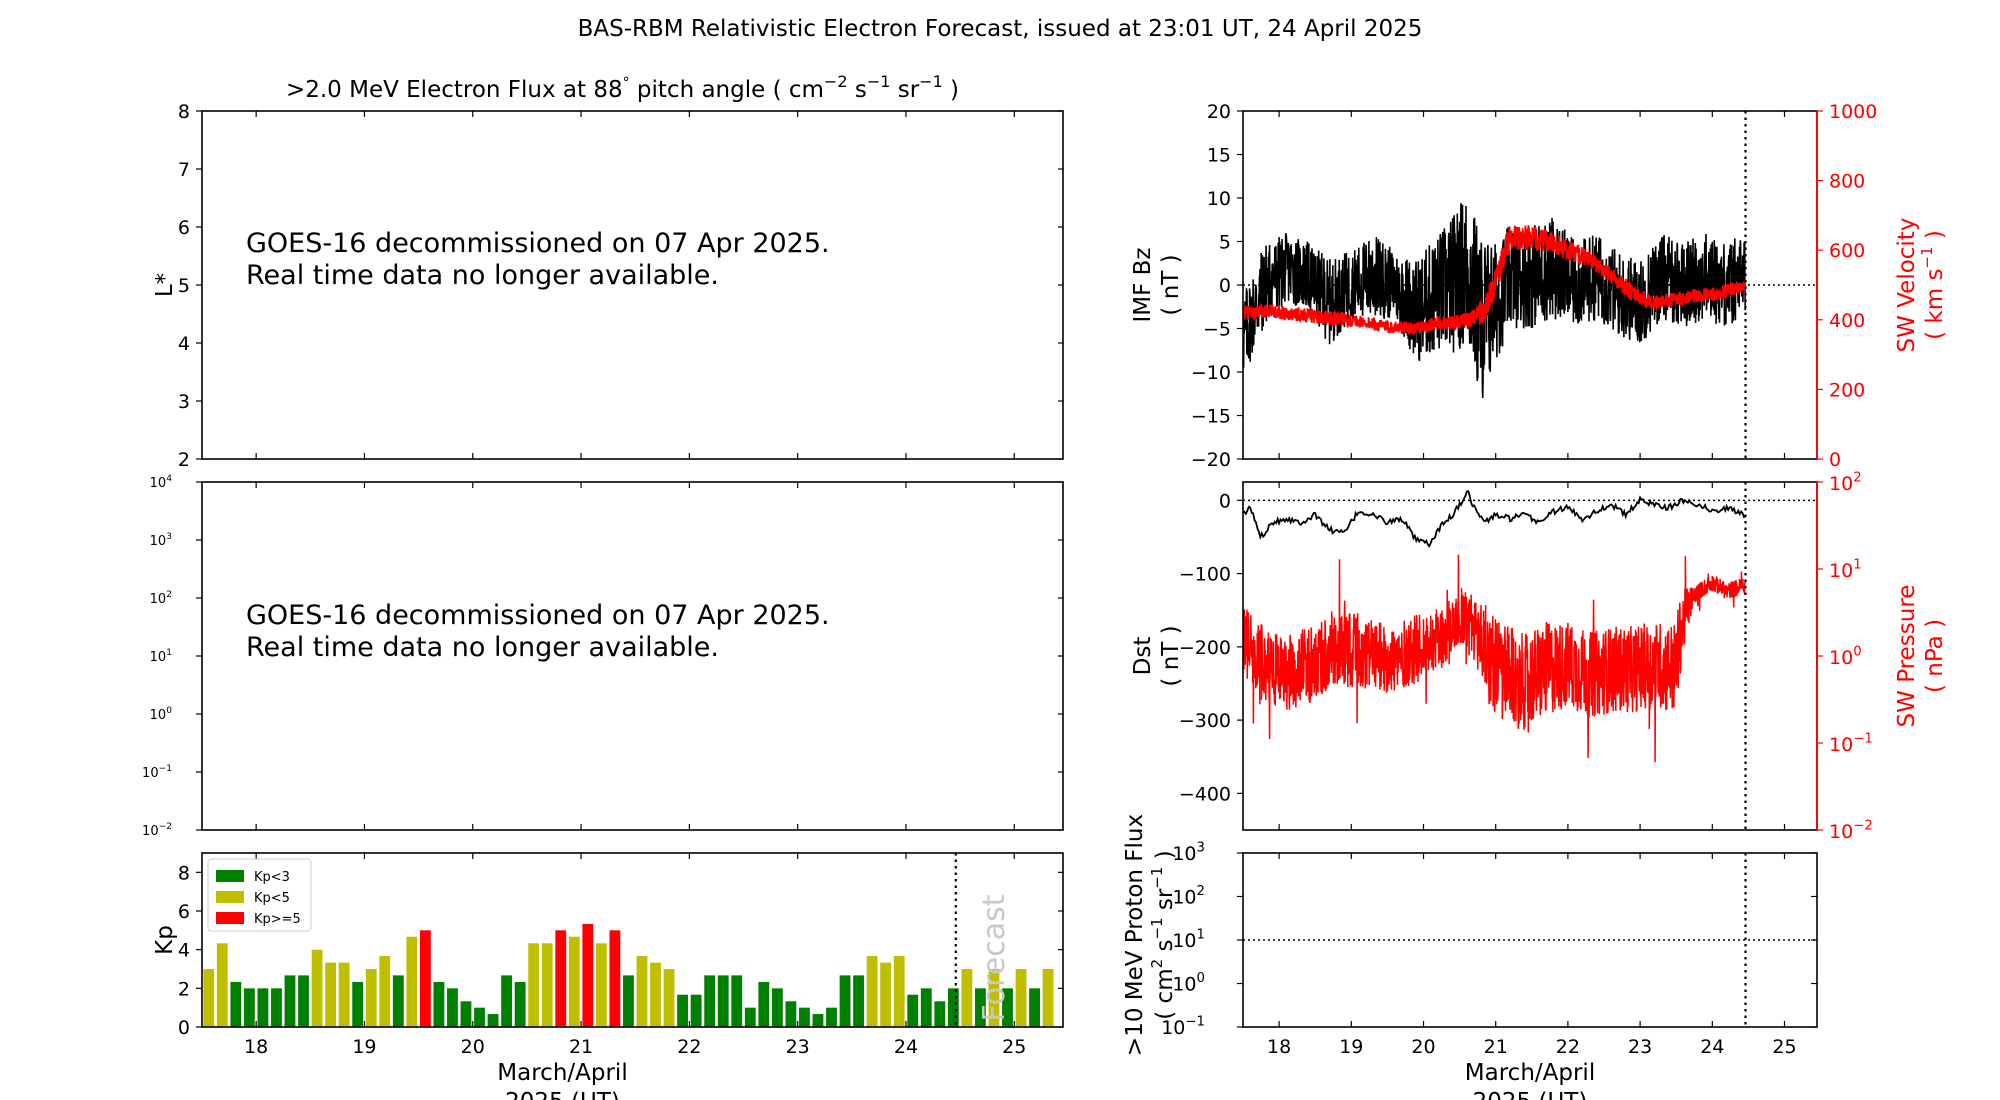 This screenshot has width=2000, height=1100. I want to click on proton-xtick-label: 23, so click(1640, 1047).